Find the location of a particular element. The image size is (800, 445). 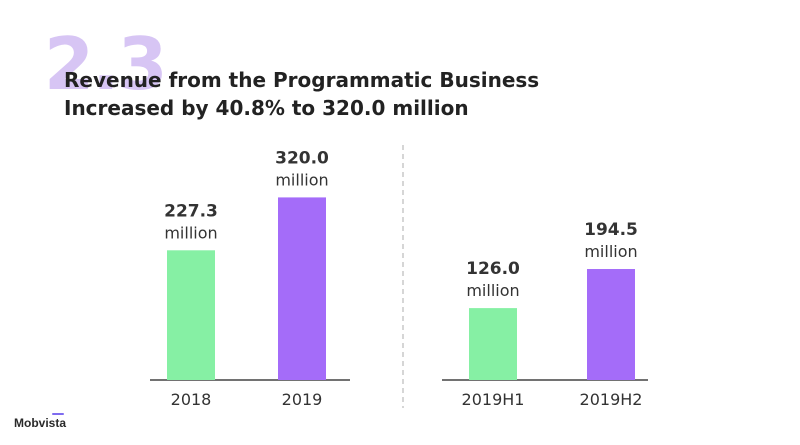

tick-label-2019h1: 2019H1 is located at coordinates (493, 399).